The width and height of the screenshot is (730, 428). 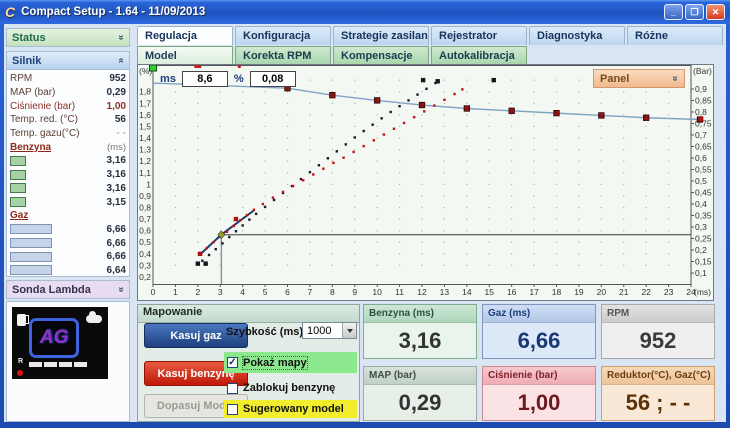 I want to click on gas-cloud-icon, so click(x=94, y=317).